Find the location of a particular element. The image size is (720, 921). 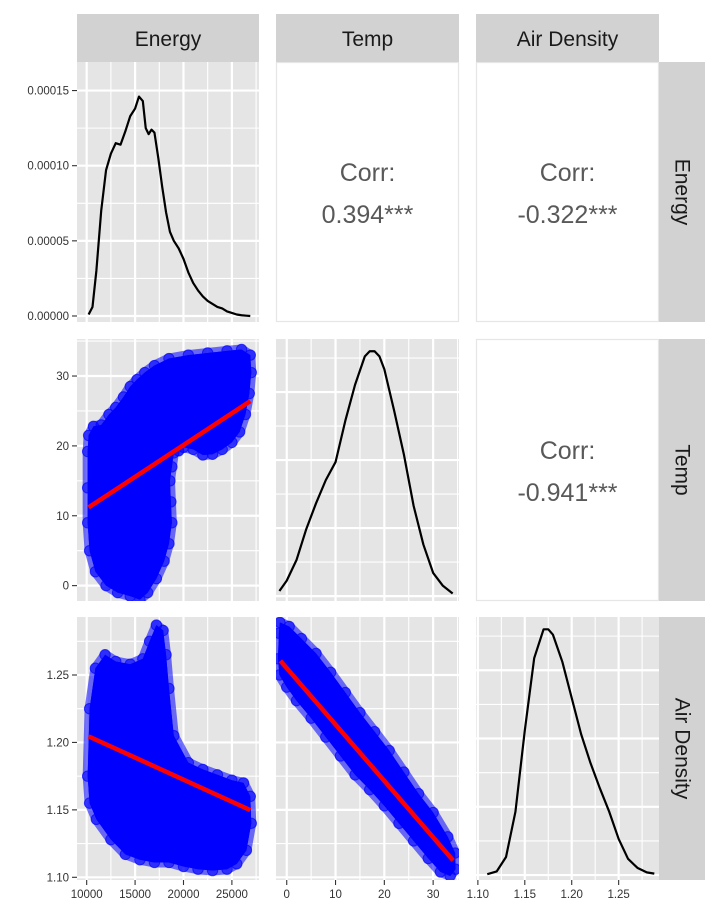

strip-top-energy: Energy is located at coordinates (168, 38).